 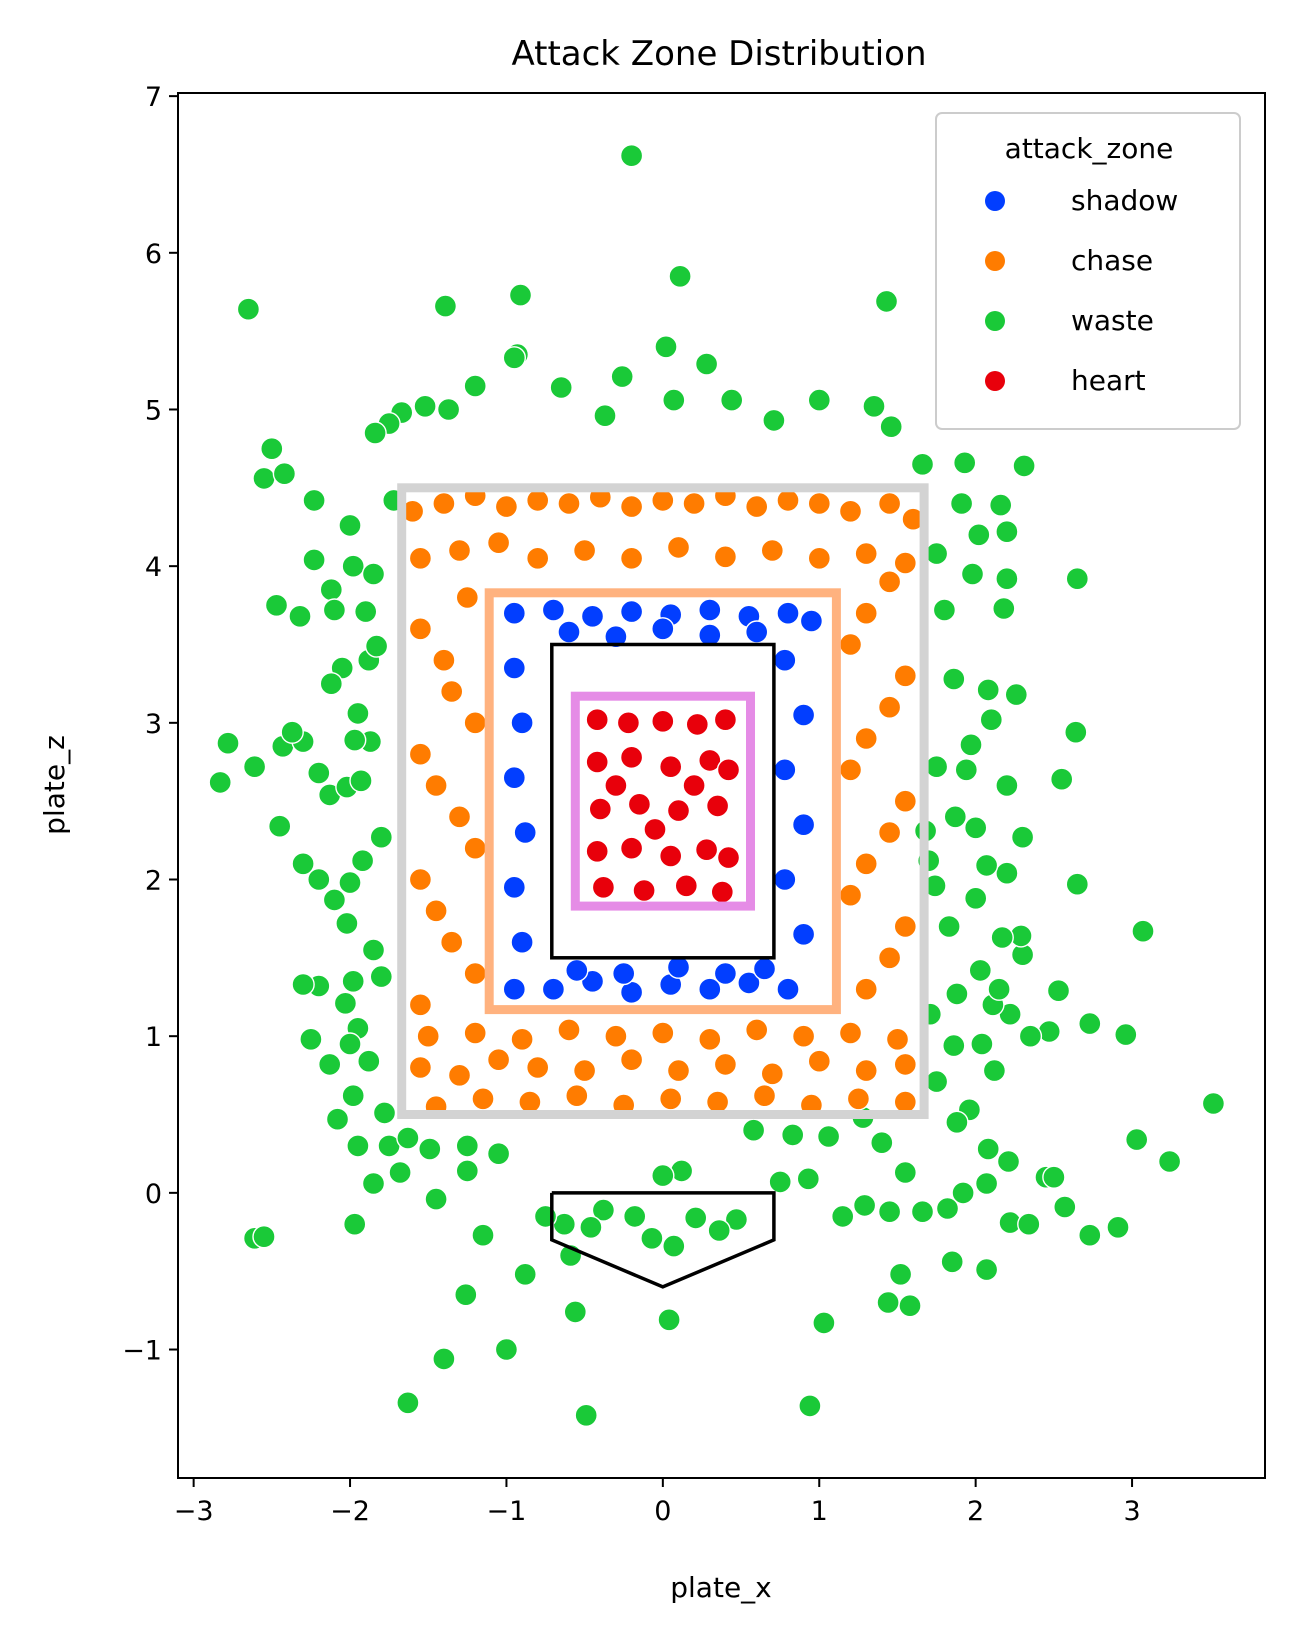 I want to click on chase-legend-marker, so click(x=995, y=261).